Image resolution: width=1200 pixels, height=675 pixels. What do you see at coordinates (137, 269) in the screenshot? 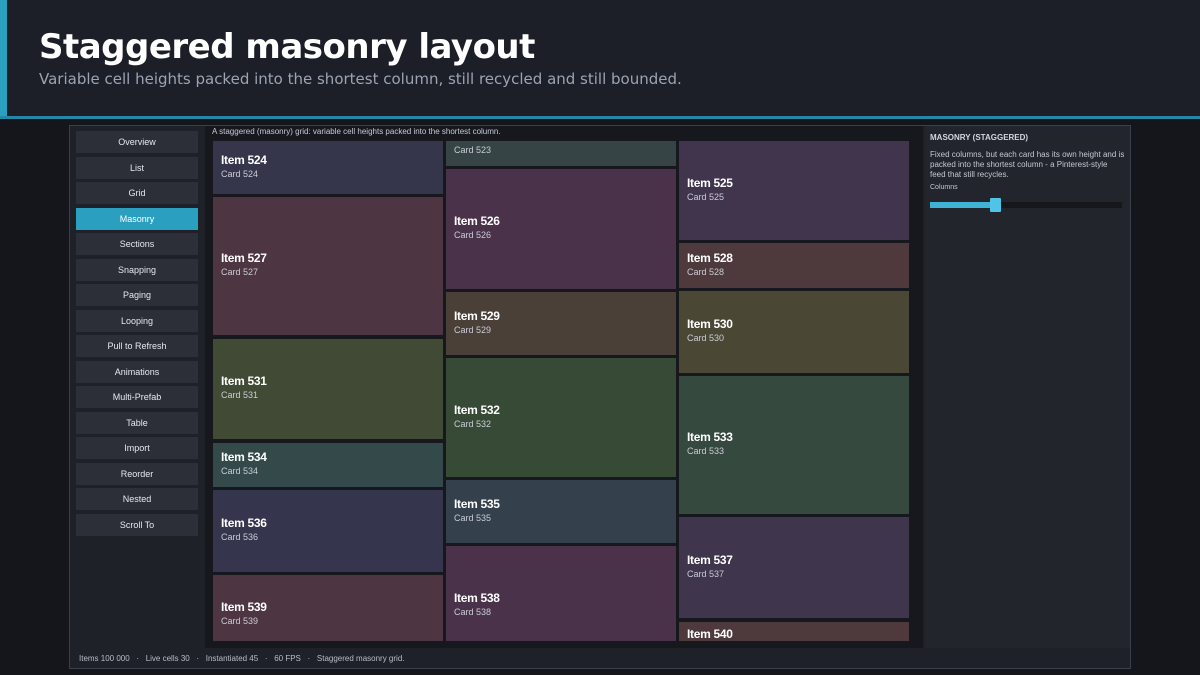
I see `sidebar-item-snapping: Snapping` at bounding box center [137, 269].